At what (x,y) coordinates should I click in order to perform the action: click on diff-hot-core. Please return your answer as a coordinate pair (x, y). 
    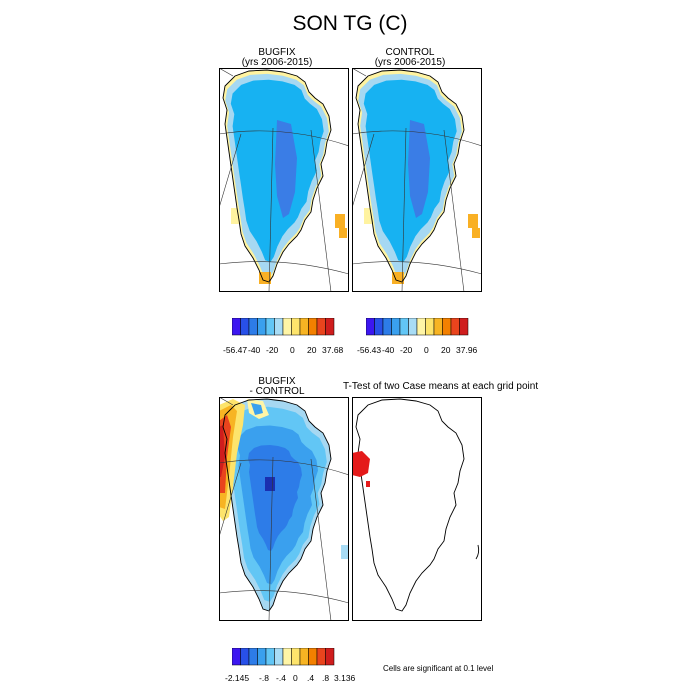
    Looking at the image, I should click on (222, 451).